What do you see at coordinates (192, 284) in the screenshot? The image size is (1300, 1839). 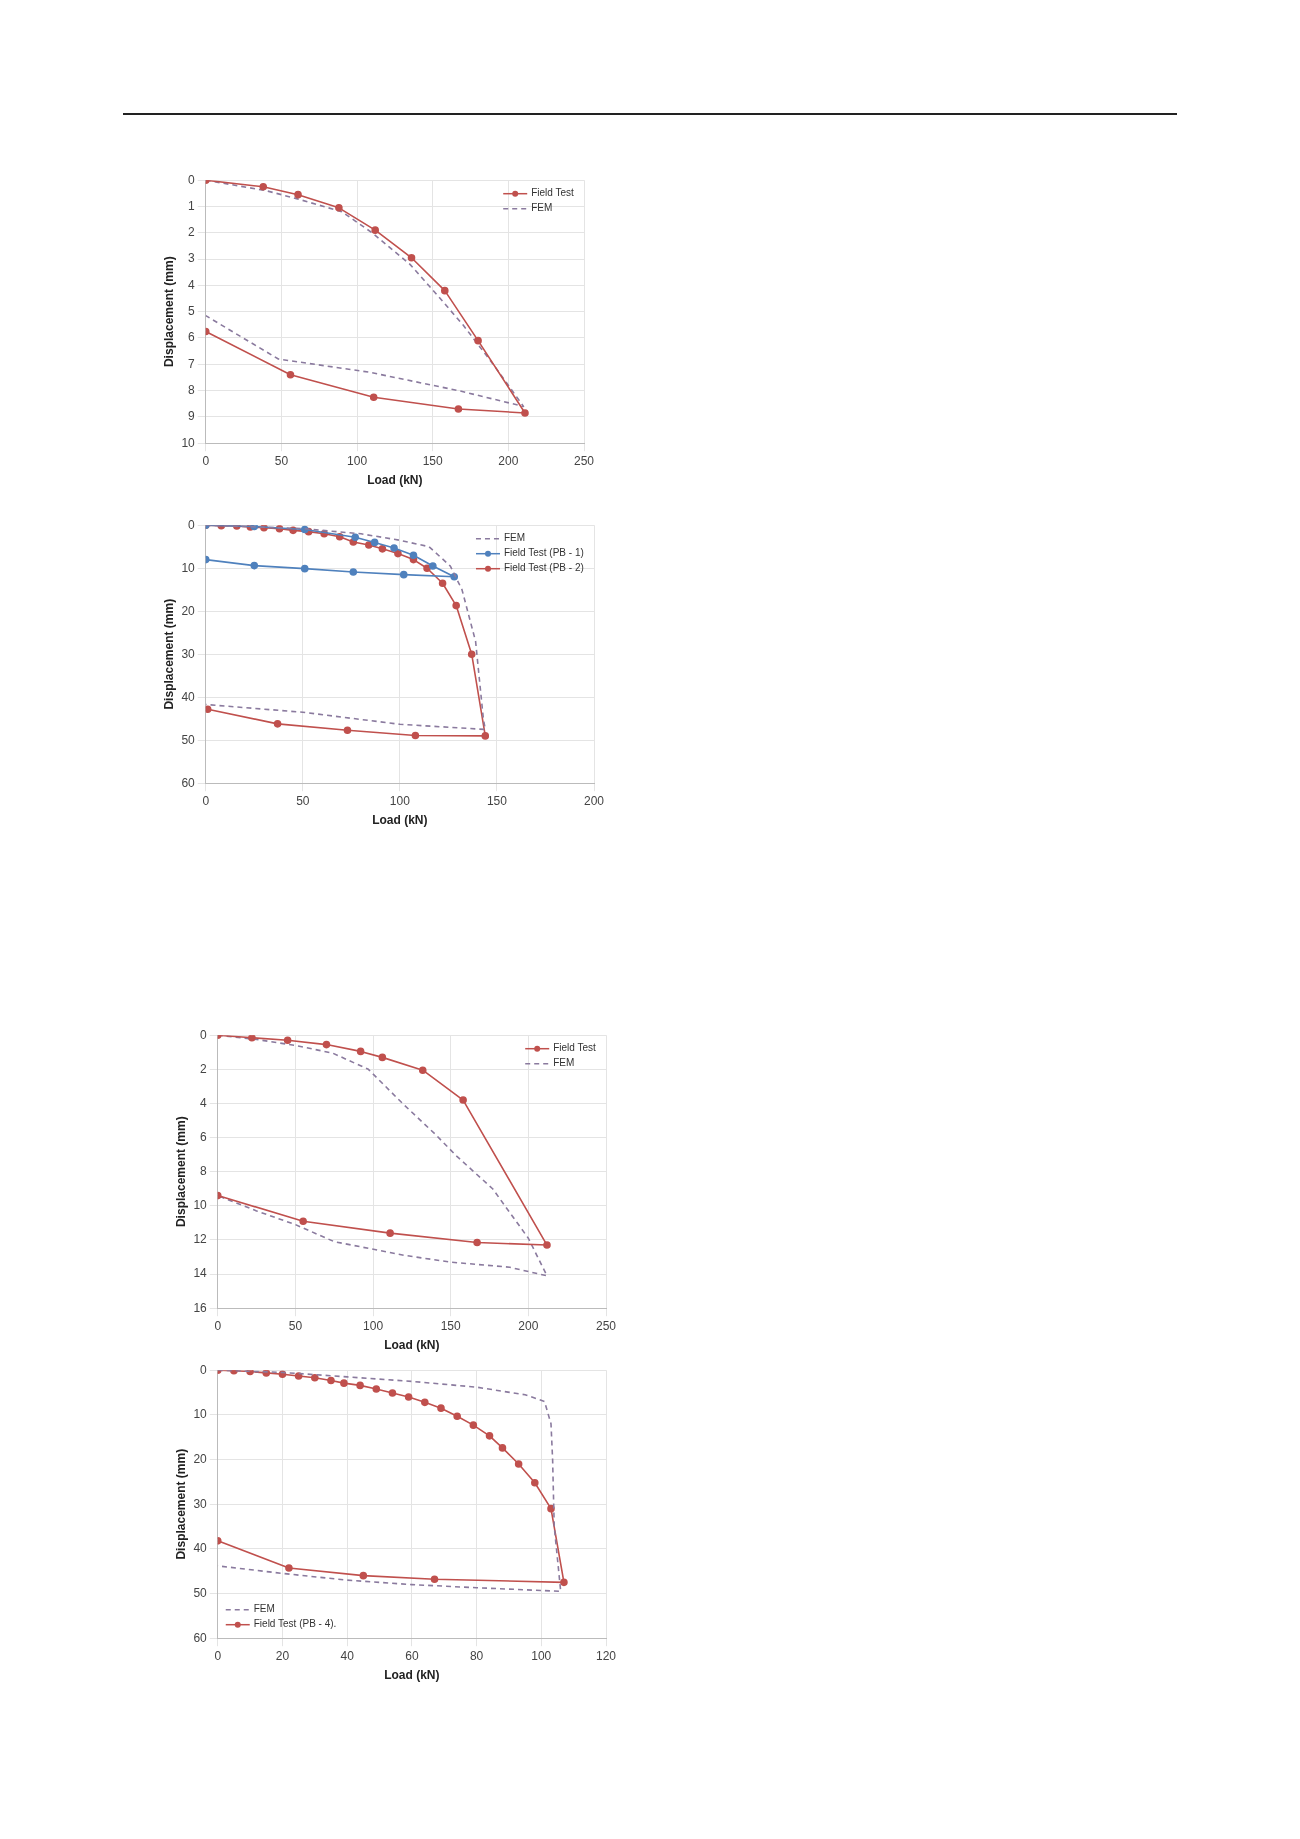 I see `y-tick-label: 4` at bounding box center [192, 284].